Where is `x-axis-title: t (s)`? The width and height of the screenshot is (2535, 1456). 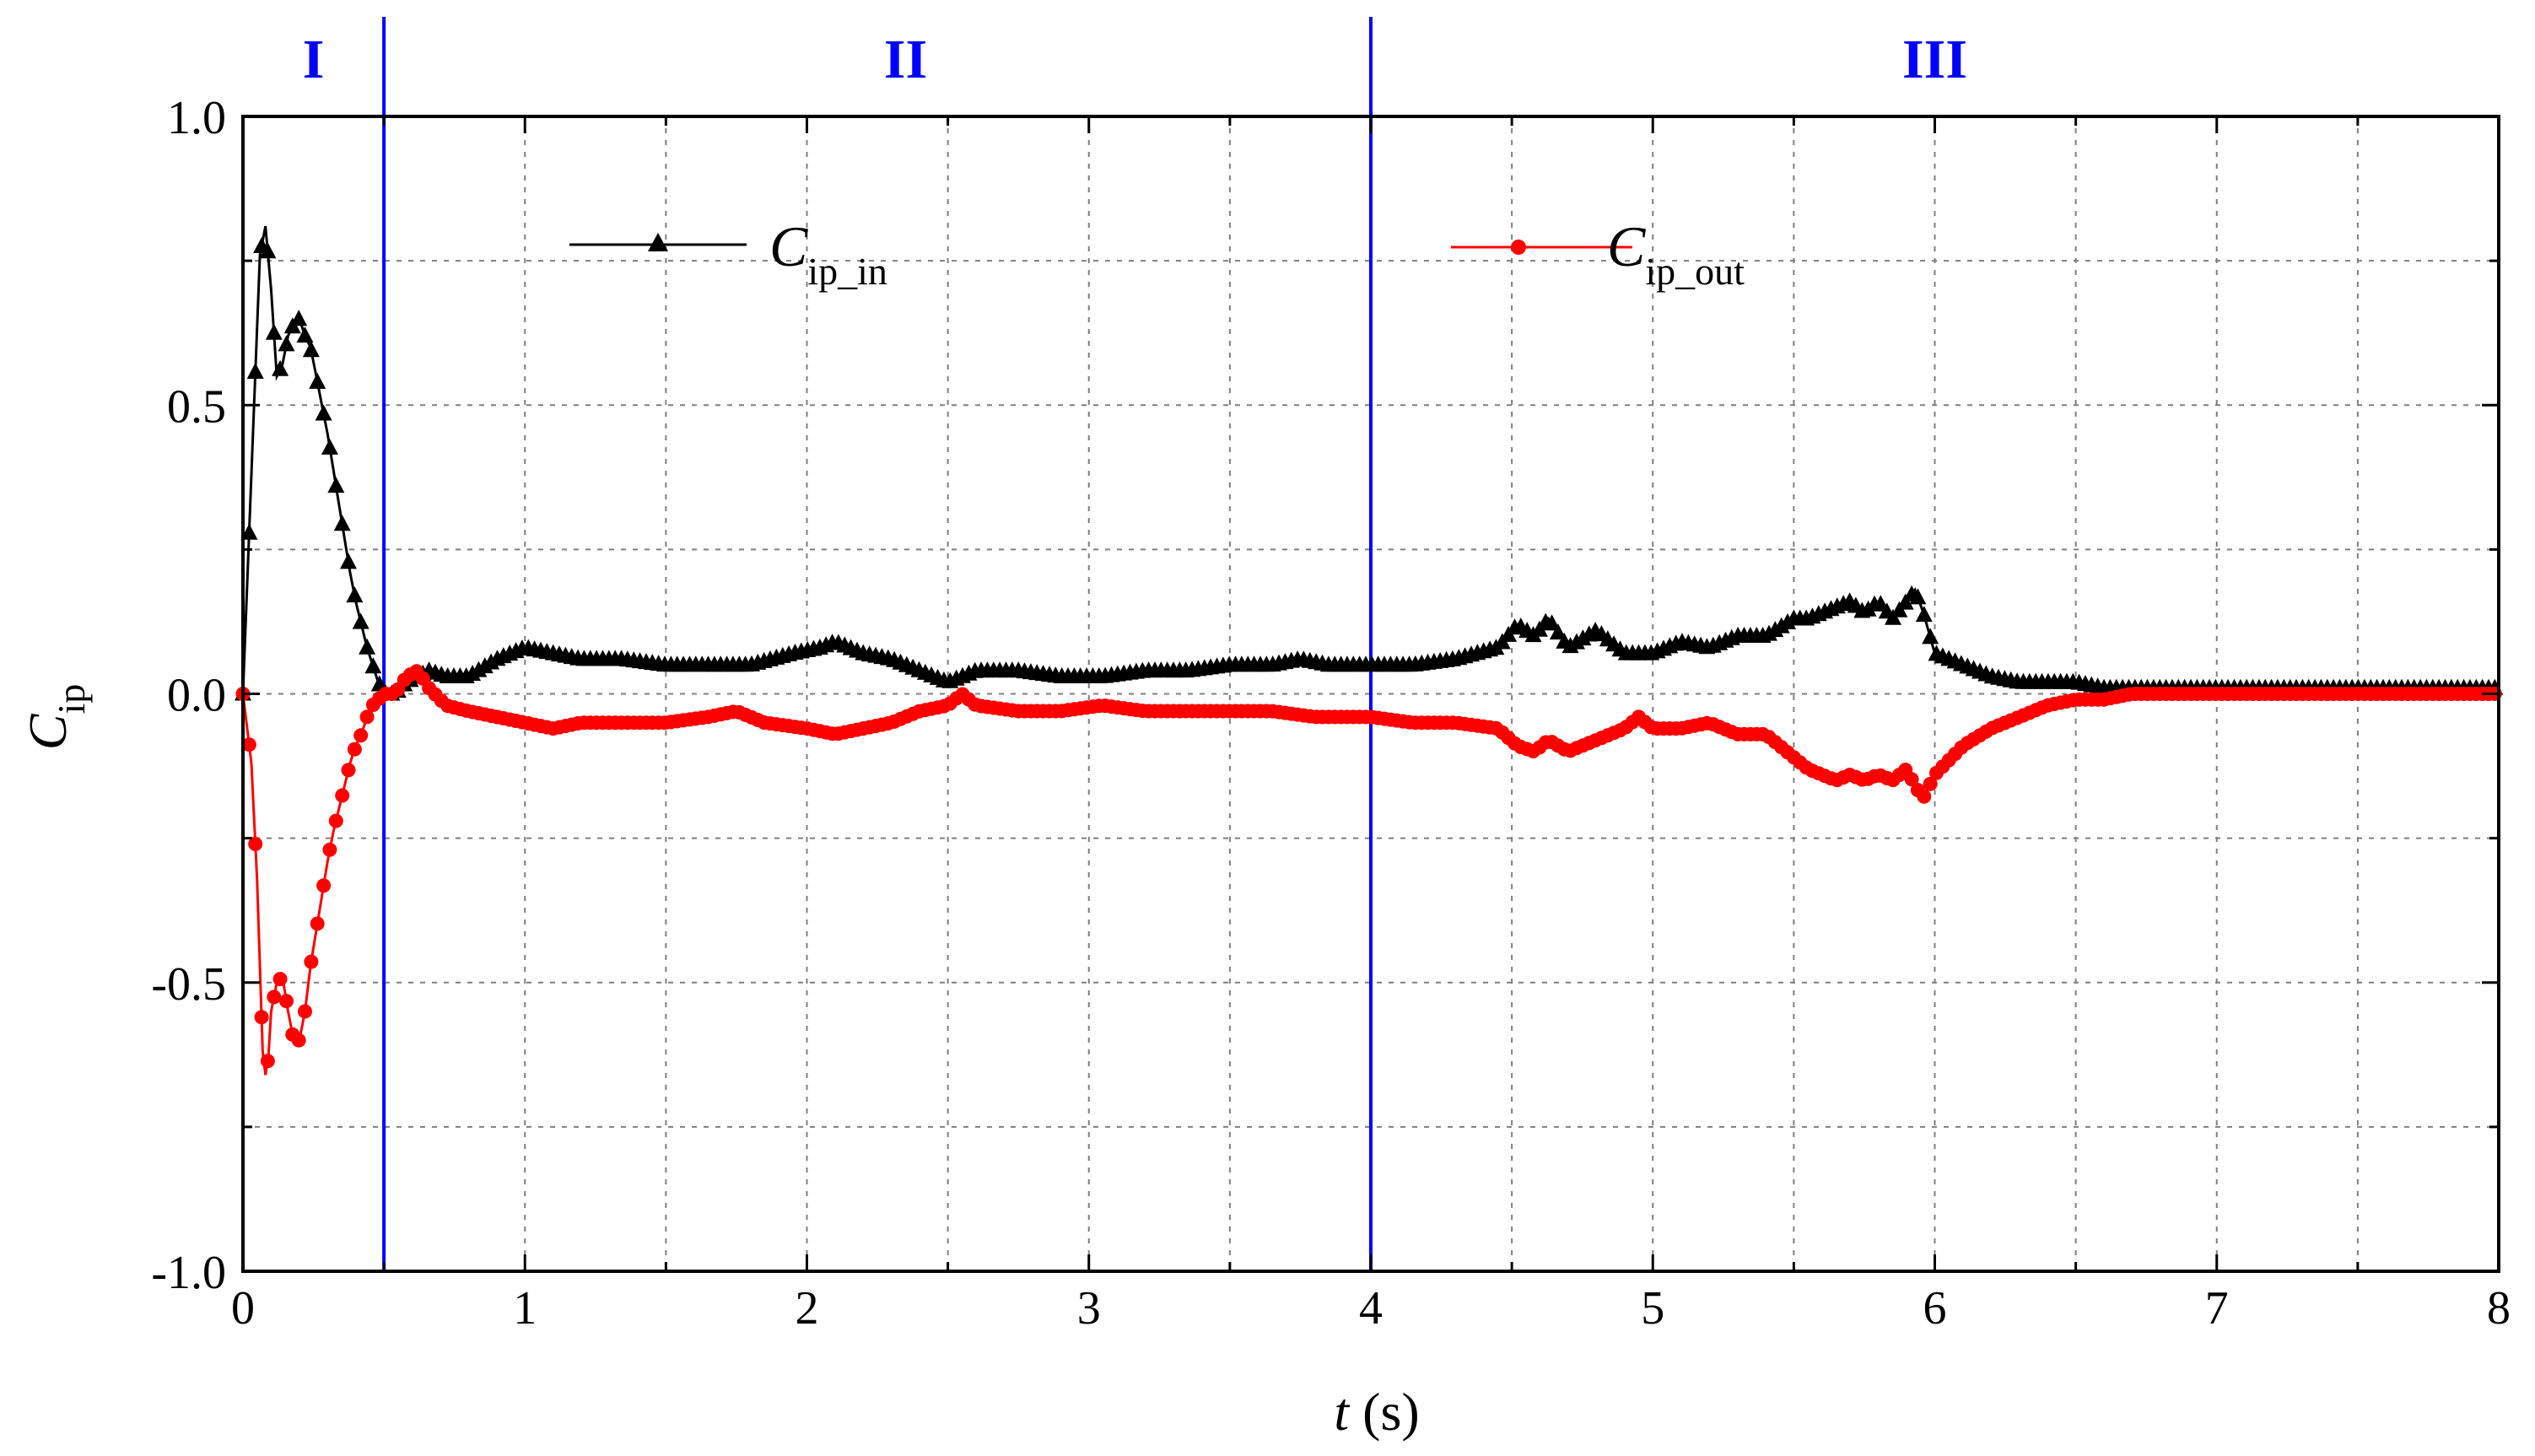 x-axis-title: t (s) is located at coordinates (1376, 1412).